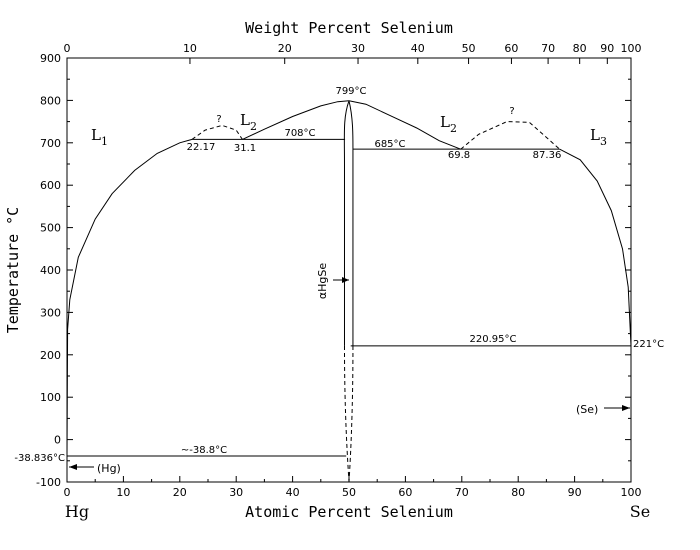 The height and width of the screenshot is (550, 700). Describe the element at coordinates (351, 223) in the screenshot. I see `compound-right-boundary` at that location.